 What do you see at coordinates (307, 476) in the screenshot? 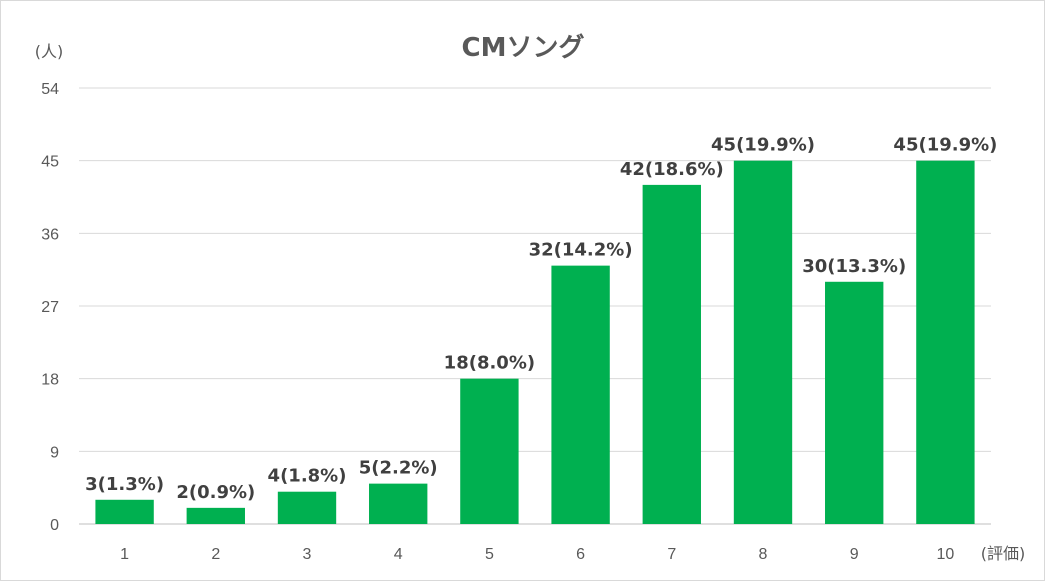
I see `data-label: 4(1.8%)` at bounding box center [307, 476].